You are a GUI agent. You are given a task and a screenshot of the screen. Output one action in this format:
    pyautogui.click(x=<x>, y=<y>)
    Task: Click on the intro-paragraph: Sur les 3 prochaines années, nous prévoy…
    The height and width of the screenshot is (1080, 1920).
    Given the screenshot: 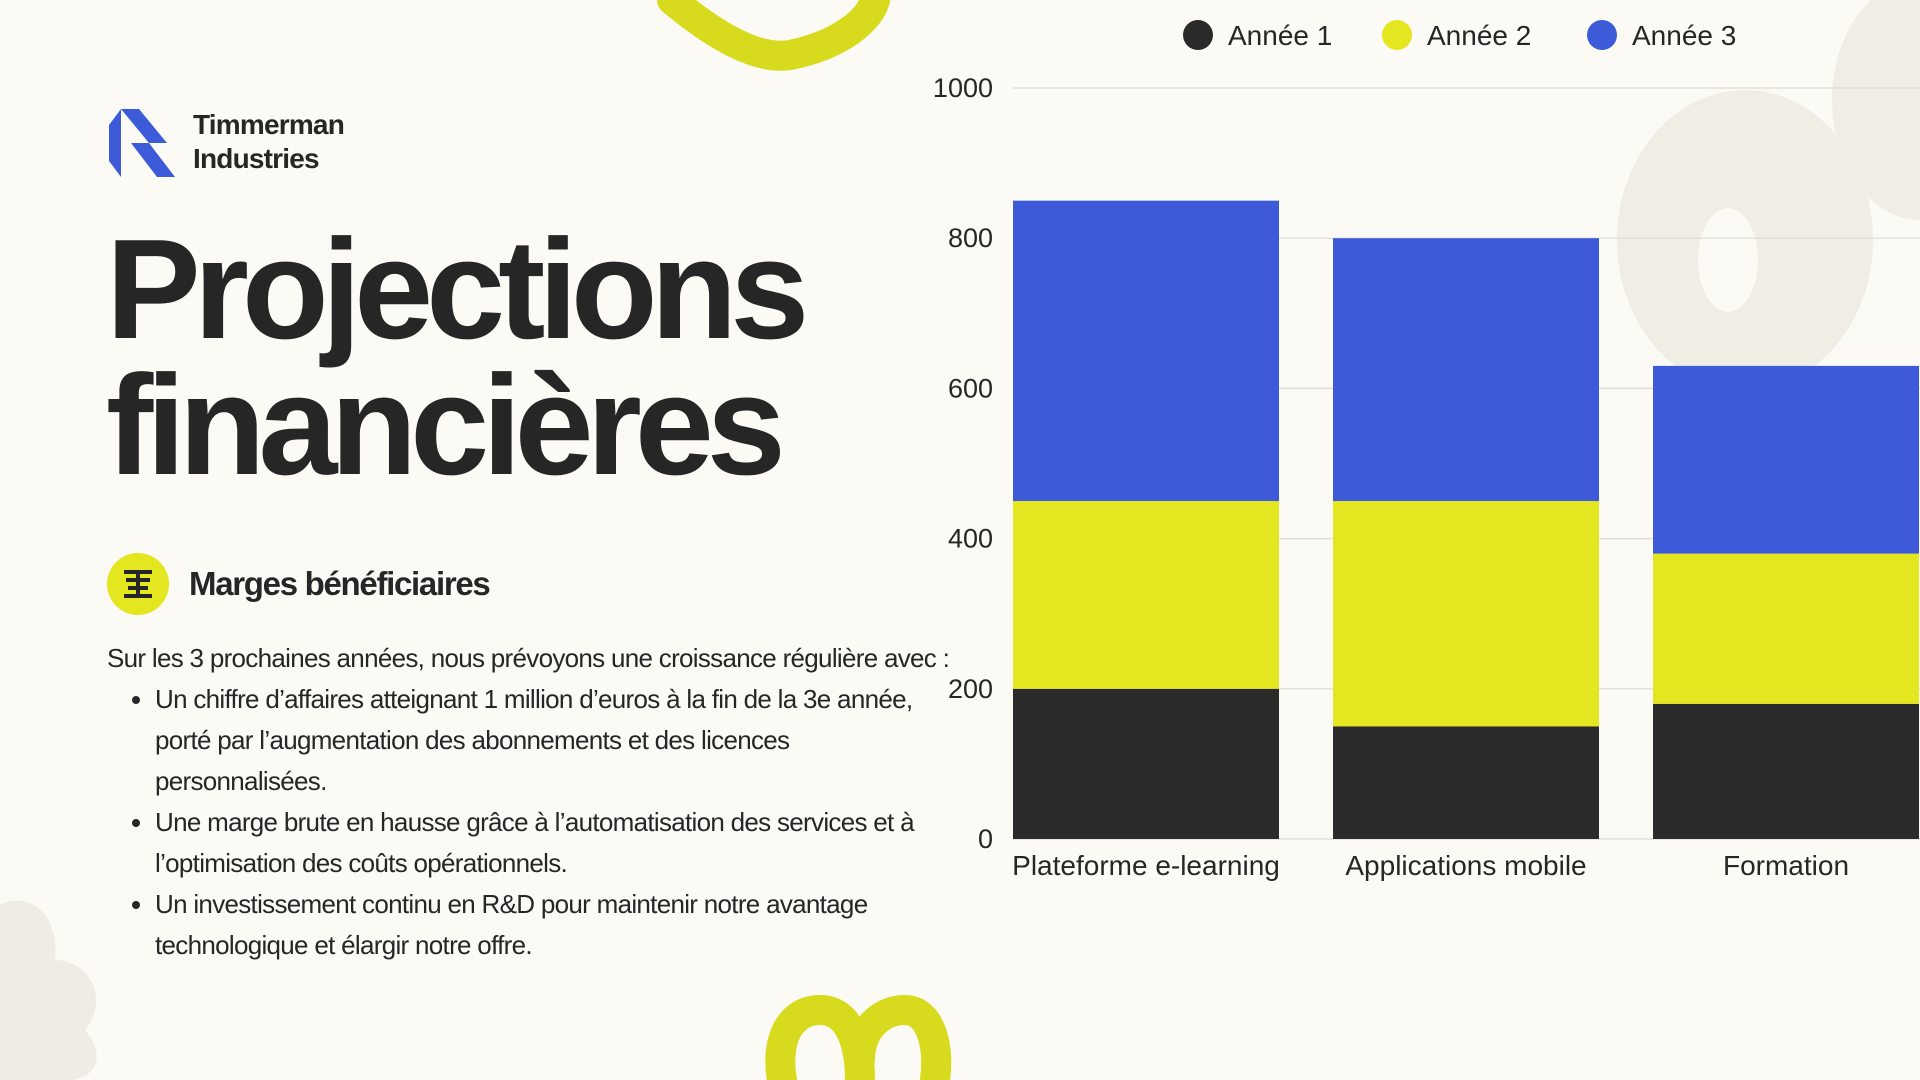 What is the action you would take?
    pyautogui.click(x=528, y=658)
    